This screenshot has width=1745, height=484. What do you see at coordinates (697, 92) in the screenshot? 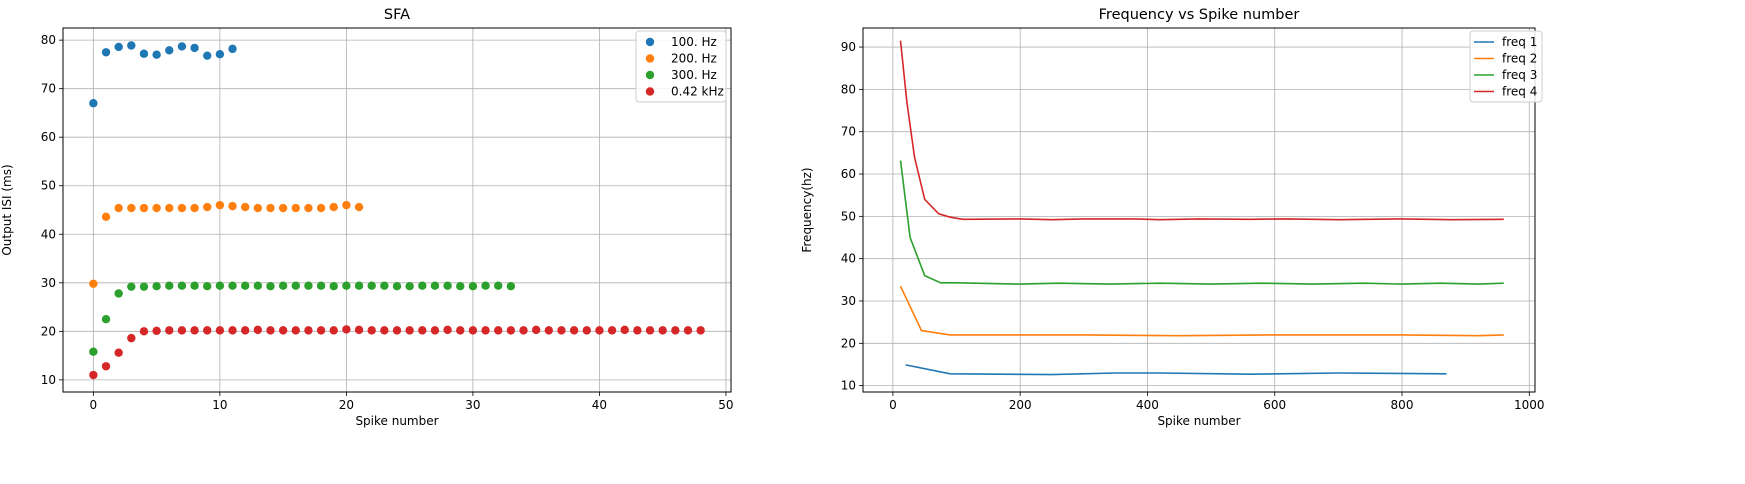
I see `legend-label: 0.42 kHz` at bounding box center [697, 92].